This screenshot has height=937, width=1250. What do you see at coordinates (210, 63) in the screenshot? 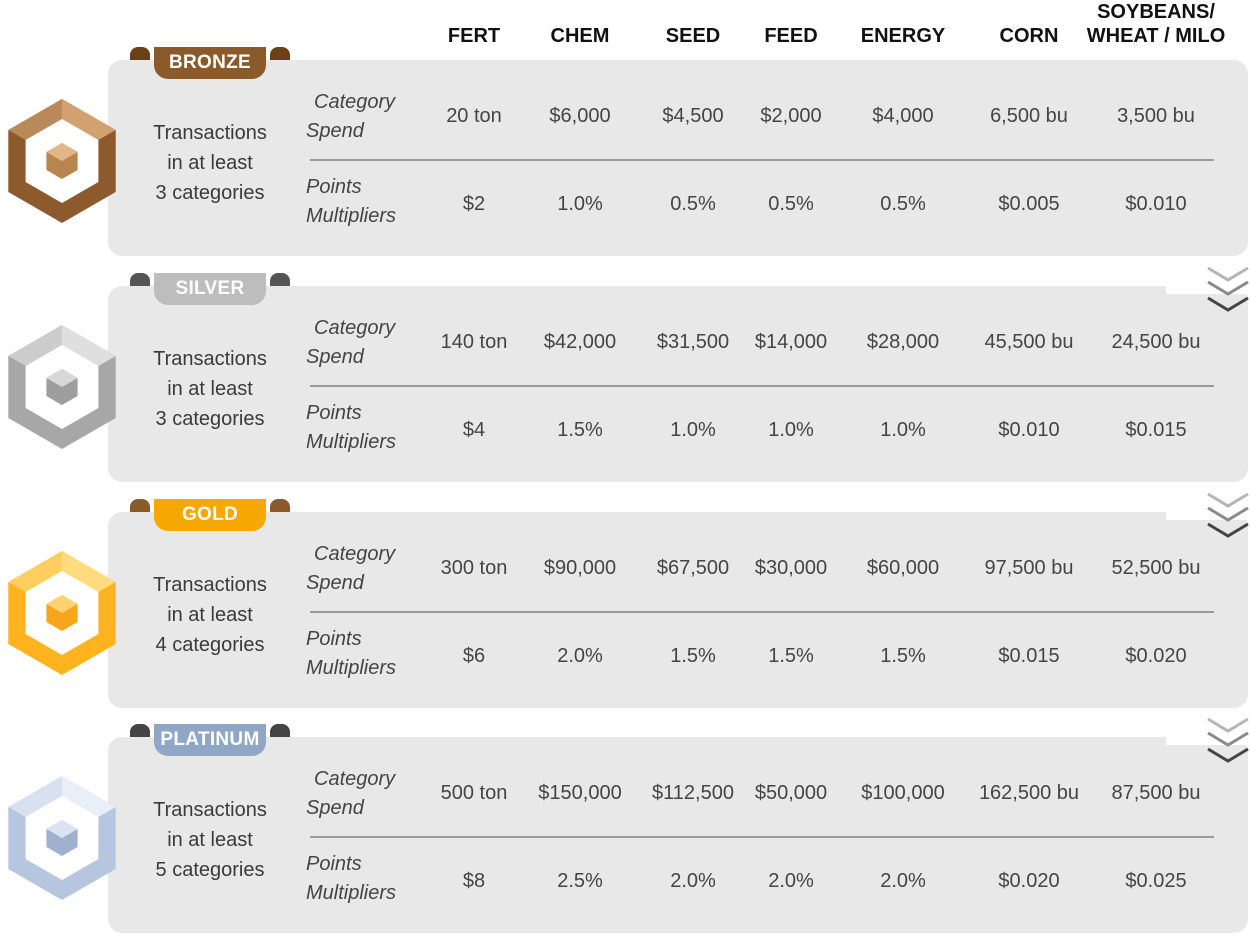
I see `tier-name: BRONZE` at bounding box center [210, 63].